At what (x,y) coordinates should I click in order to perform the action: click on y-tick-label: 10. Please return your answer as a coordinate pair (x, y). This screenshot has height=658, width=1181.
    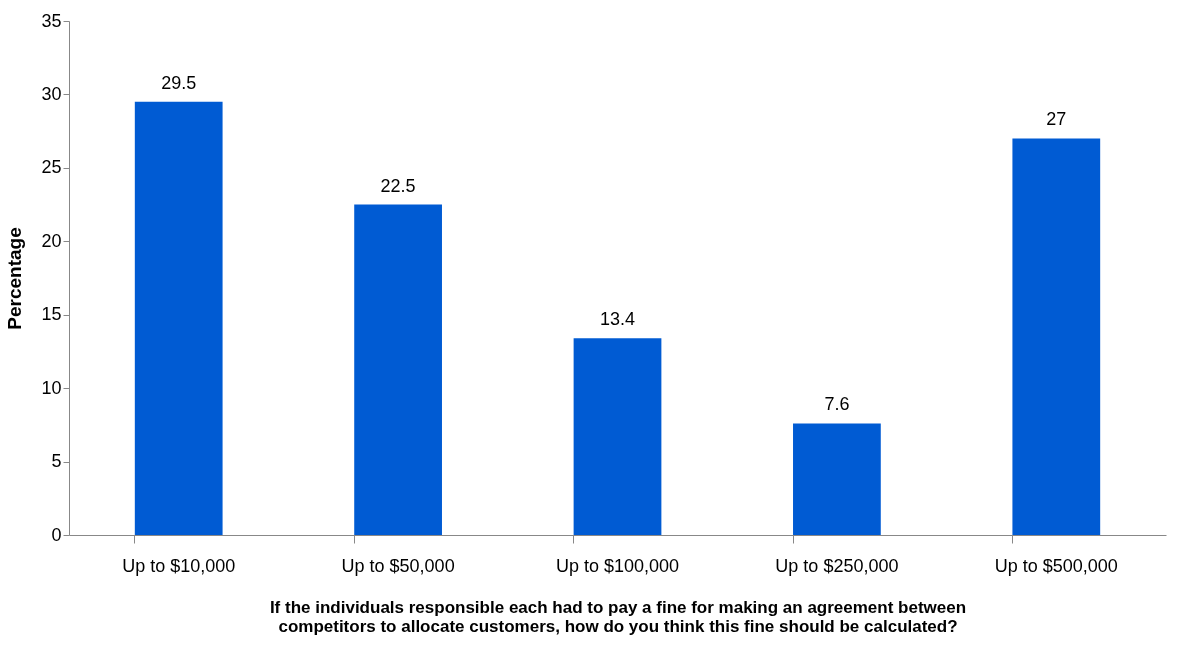
    Looking at the image, I should click on (51, 387).